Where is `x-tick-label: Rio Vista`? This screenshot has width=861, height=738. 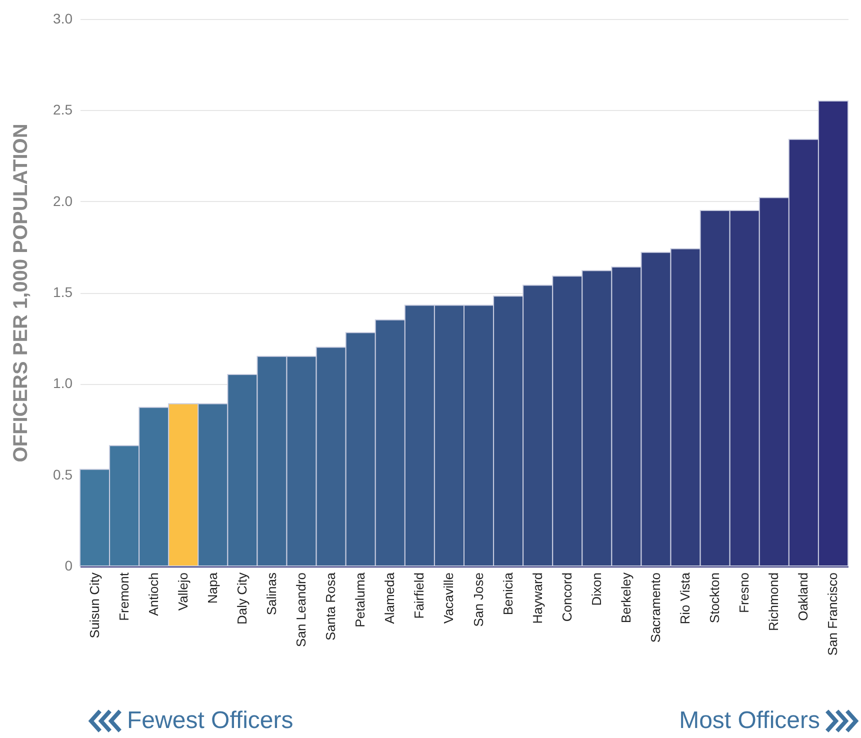 x-tick-label: Rio Vista is located at coordinates (685, 598).